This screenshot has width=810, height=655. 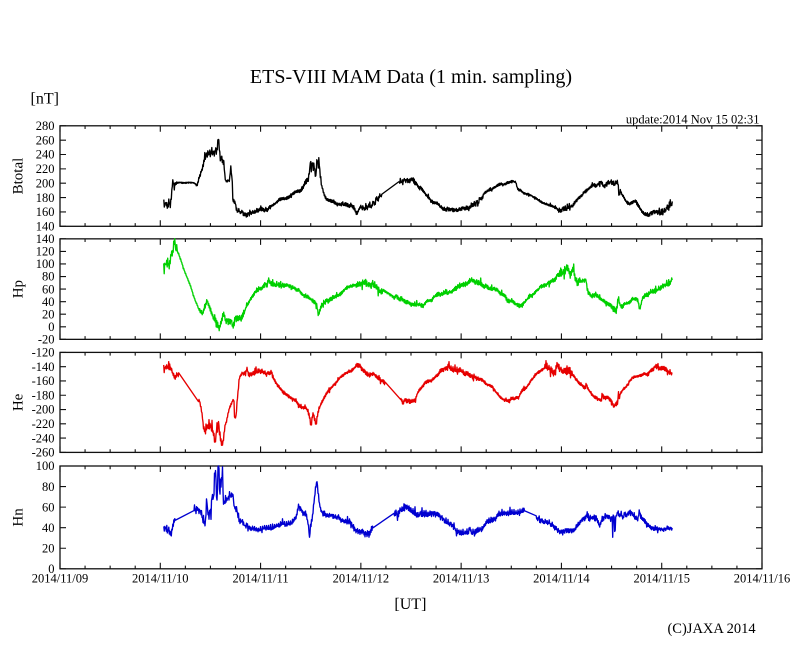 What do you see at coordinates (361, 579) in the screenshot?
I see `svg-text: 2014/11/12` at bounding box center [361, 579].